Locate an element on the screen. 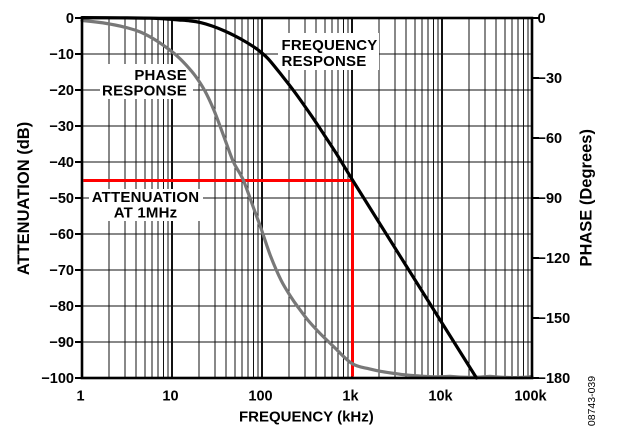 The image size is (622, 432). svg-text: −20 is located at coordinates (61, 91).